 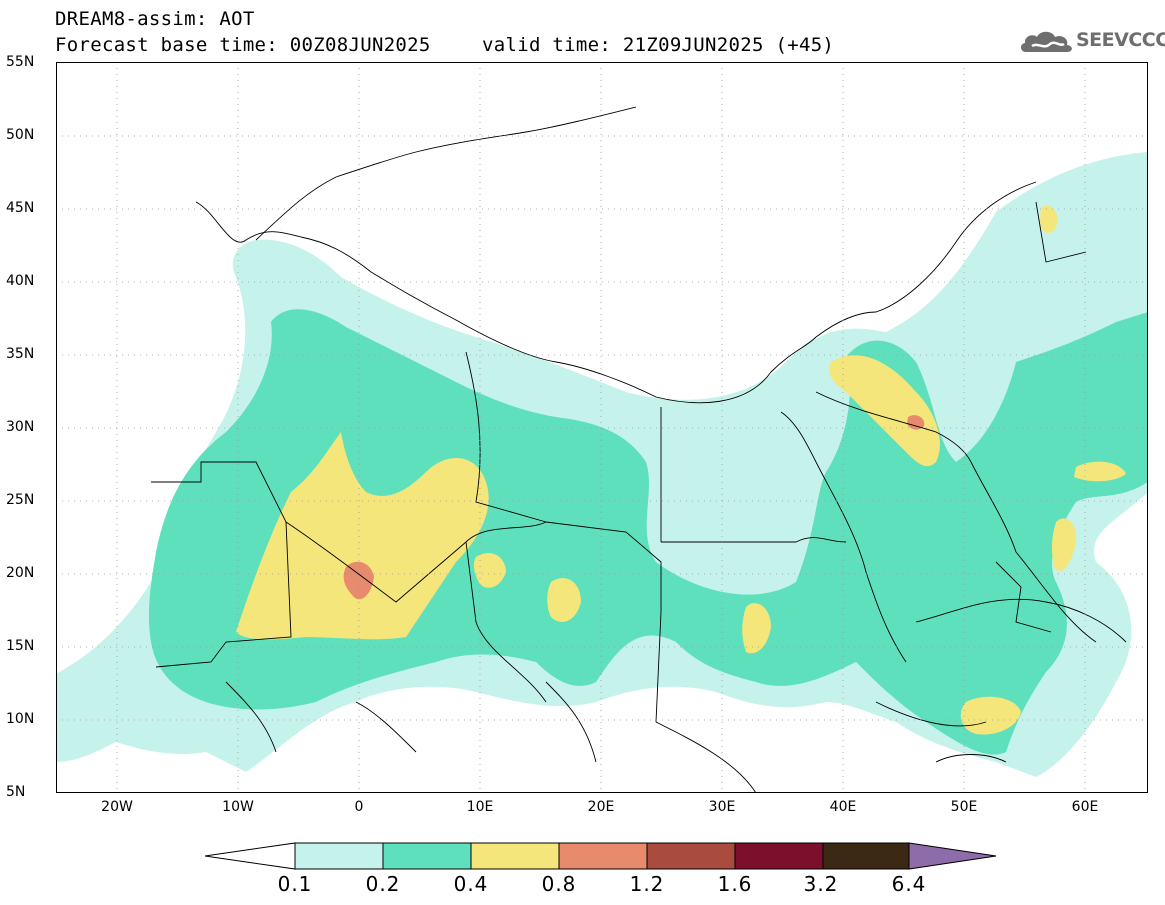 What do you see at coordinates (821, 884) in the screenshot?
I see `colorbar-label-3.2: 3.2` at bounding box center [821, 884].